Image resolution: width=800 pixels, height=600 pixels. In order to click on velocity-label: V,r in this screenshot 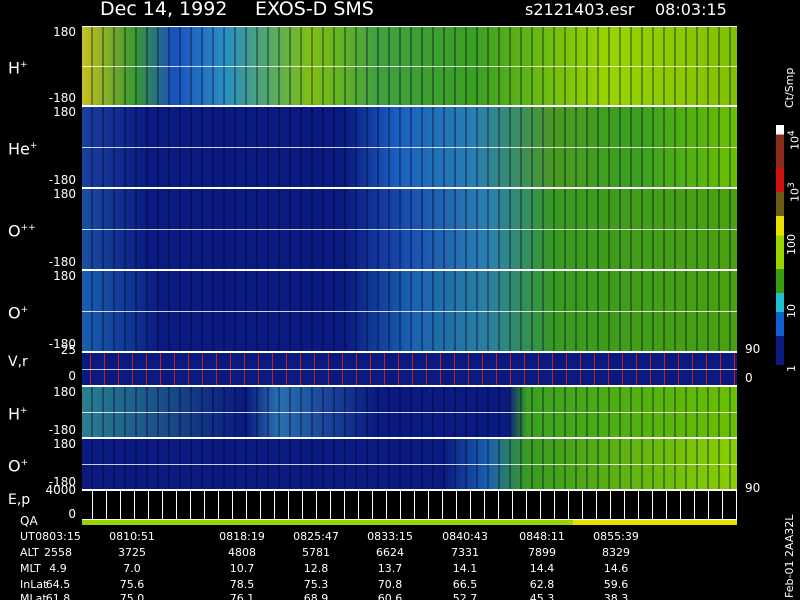, I will do `click(18, 362)`.